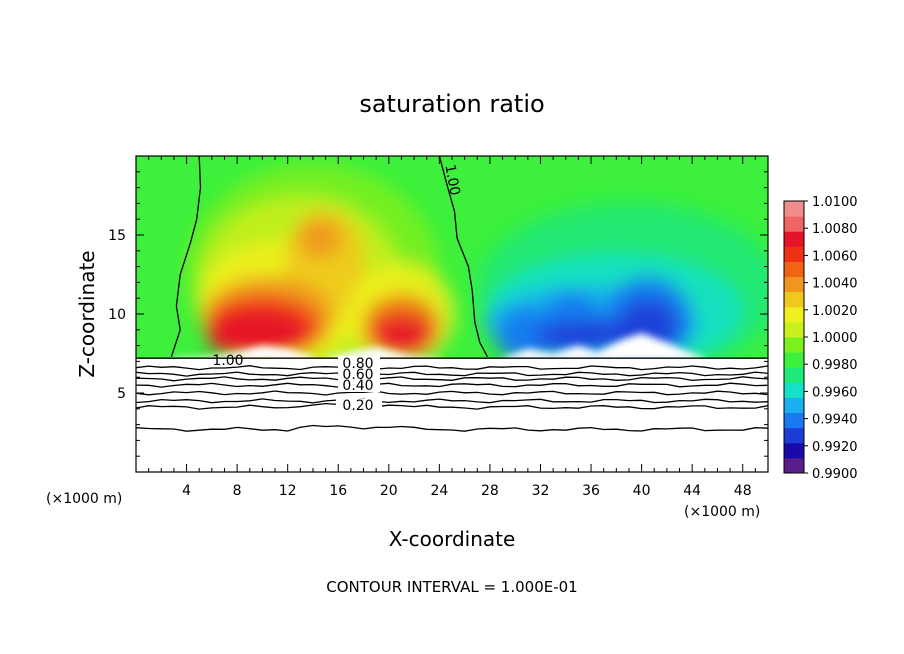 Image resolution: width=904 pixels, height=654 pixels. What do you see at coordinates (439, 491) in the screenshot?
I see `x-tick-label: 24` at bounding box center [439, 491].